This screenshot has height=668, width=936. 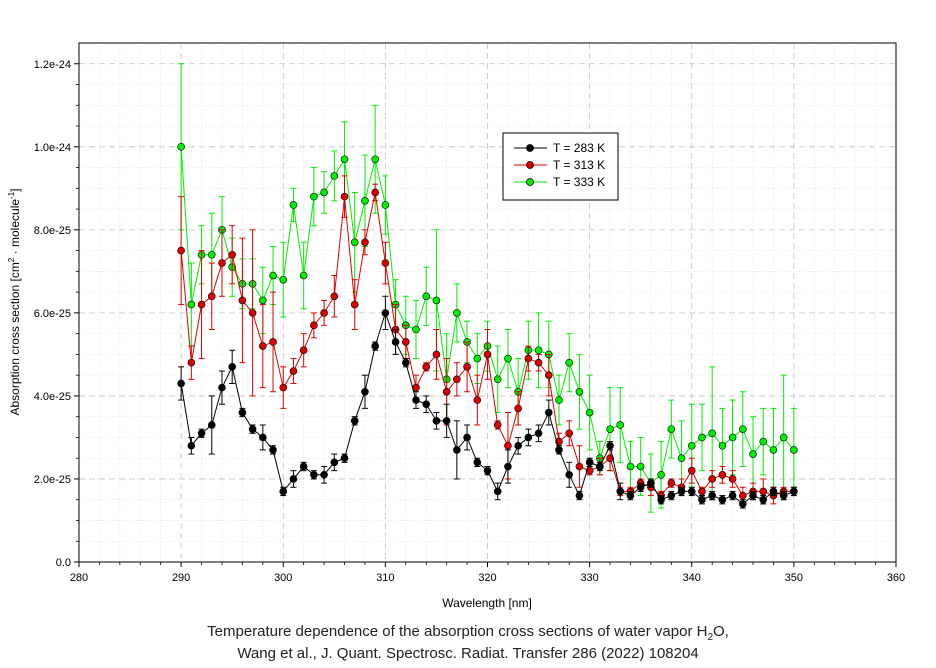 What do you see at coordinates (579, 148) in the screenshot?
I see `legend-label-283: T = 283 K` at bounding box center [579, 148].